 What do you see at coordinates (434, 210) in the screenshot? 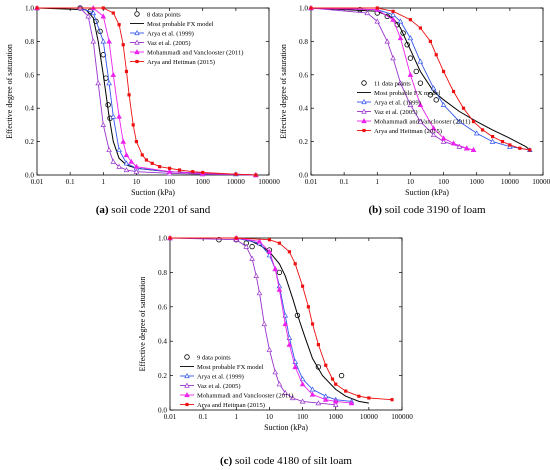
I see `caption-text: soil code 3190 of loam` at bounding box center [434, 210].